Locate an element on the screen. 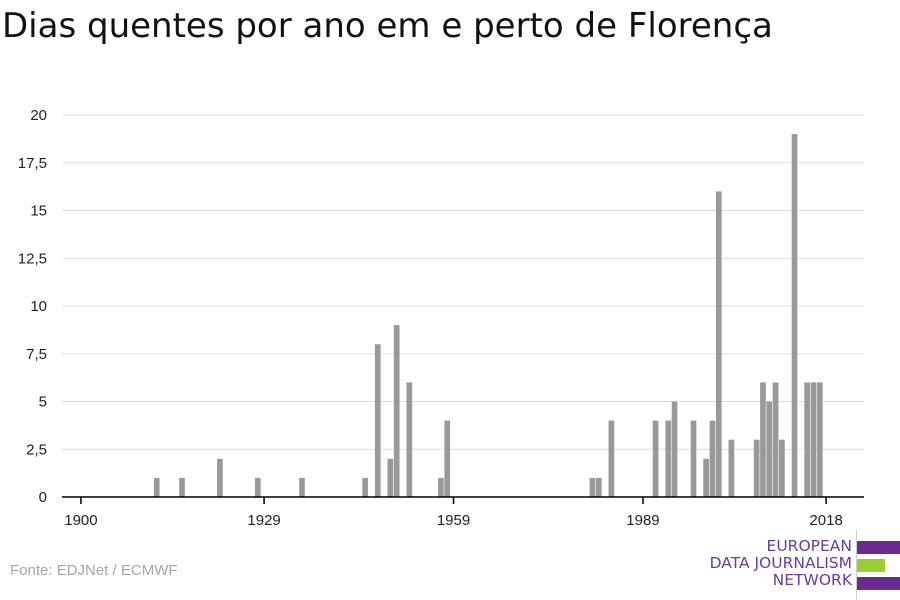 This screenshot has height=600, width=900. x-axis-ticks: 1900 1929 1959 1989 2018 is located at coordinates (453, 513).